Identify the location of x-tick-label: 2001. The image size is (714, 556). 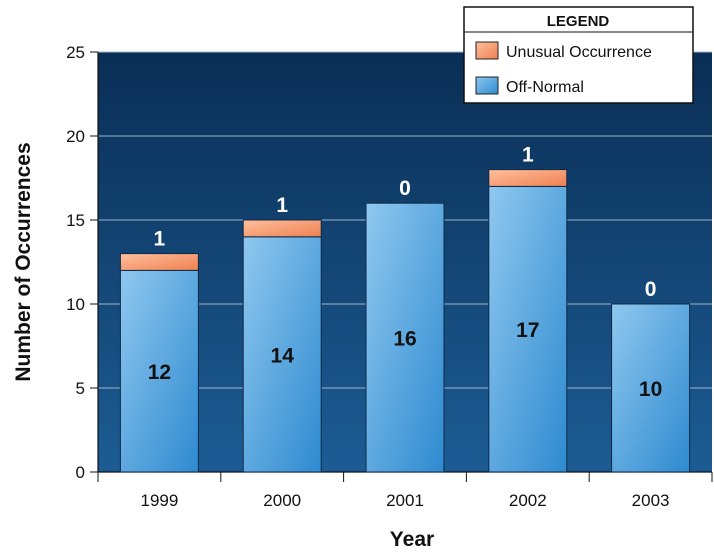
(405, 500).